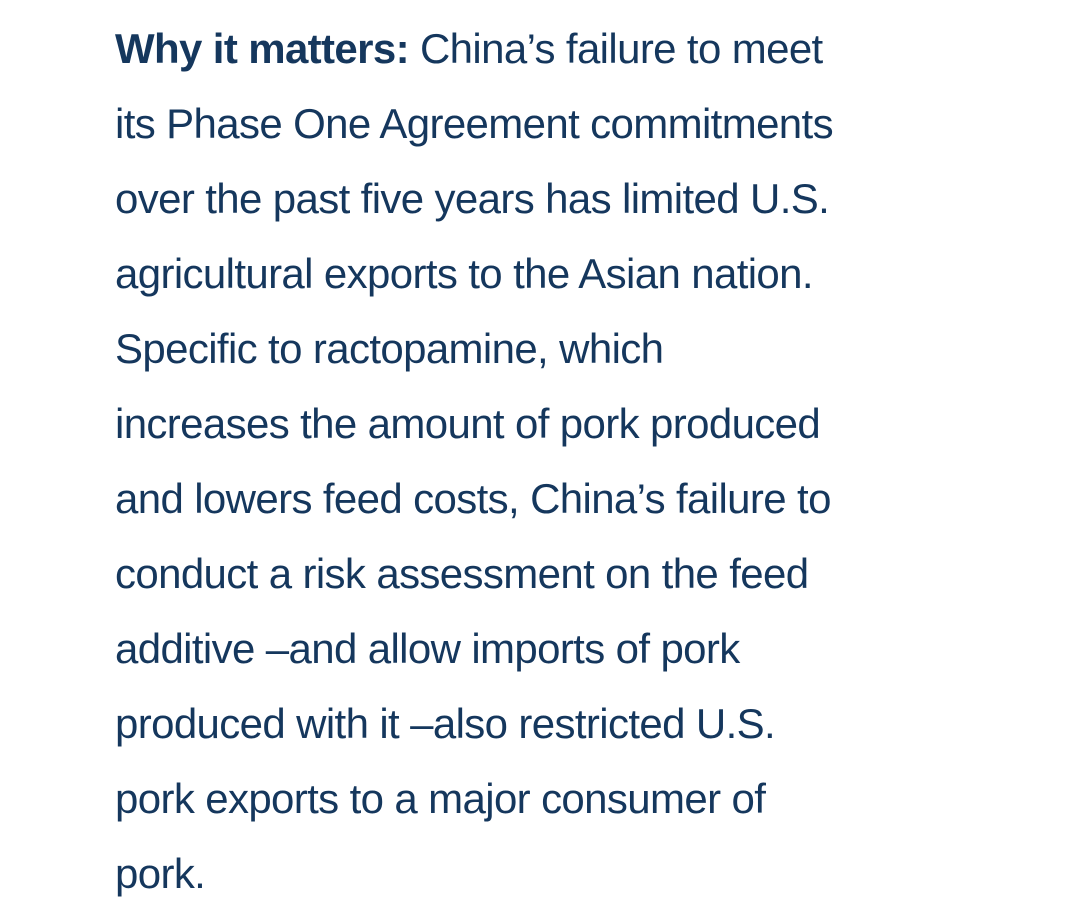 The height and width of the screenshot is (922, 1080). What do you see at coordinates (440, 798) in the screenshot?
I see `paragraph-line: pork exports to a major consumer of` at bounding box center [440, 798].